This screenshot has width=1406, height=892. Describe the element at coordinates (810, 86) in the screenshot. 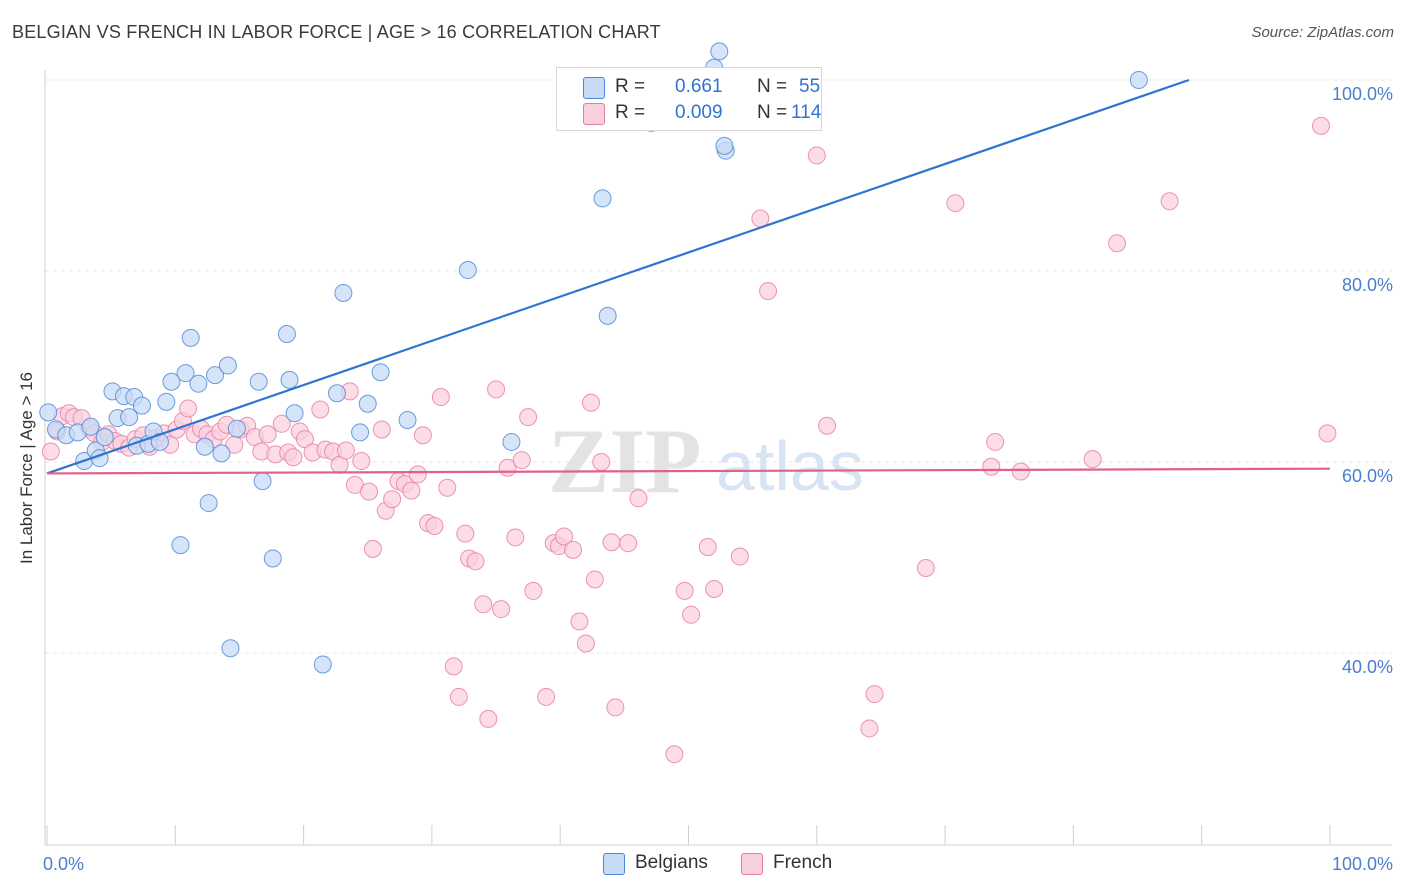

I see `belgians-n-value: 55` at that location.